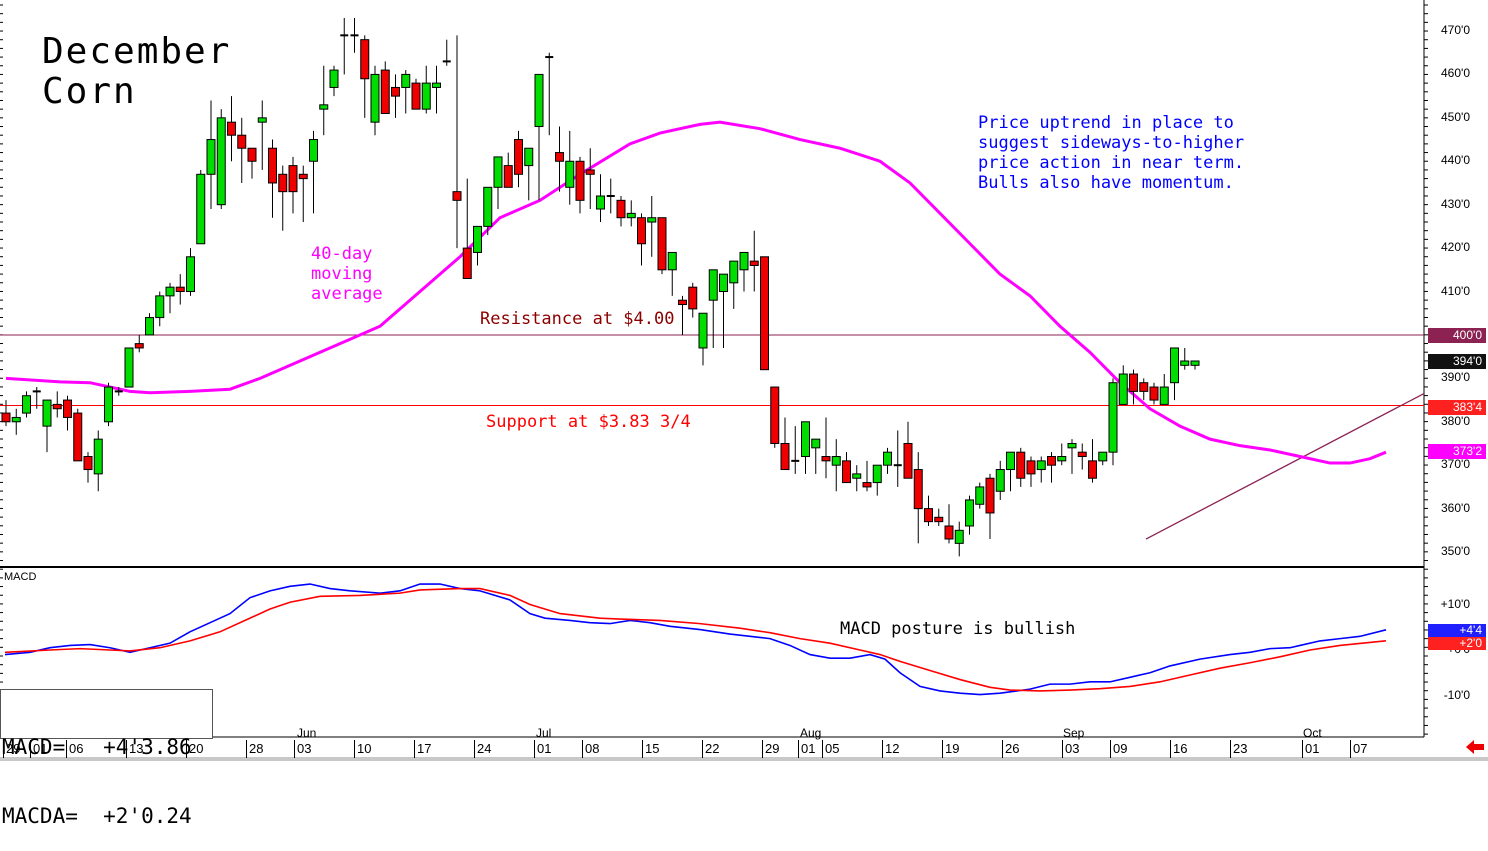 This screenshot has height=851, width=1488. I want to click on date-label: 07, so click(1358, 749).